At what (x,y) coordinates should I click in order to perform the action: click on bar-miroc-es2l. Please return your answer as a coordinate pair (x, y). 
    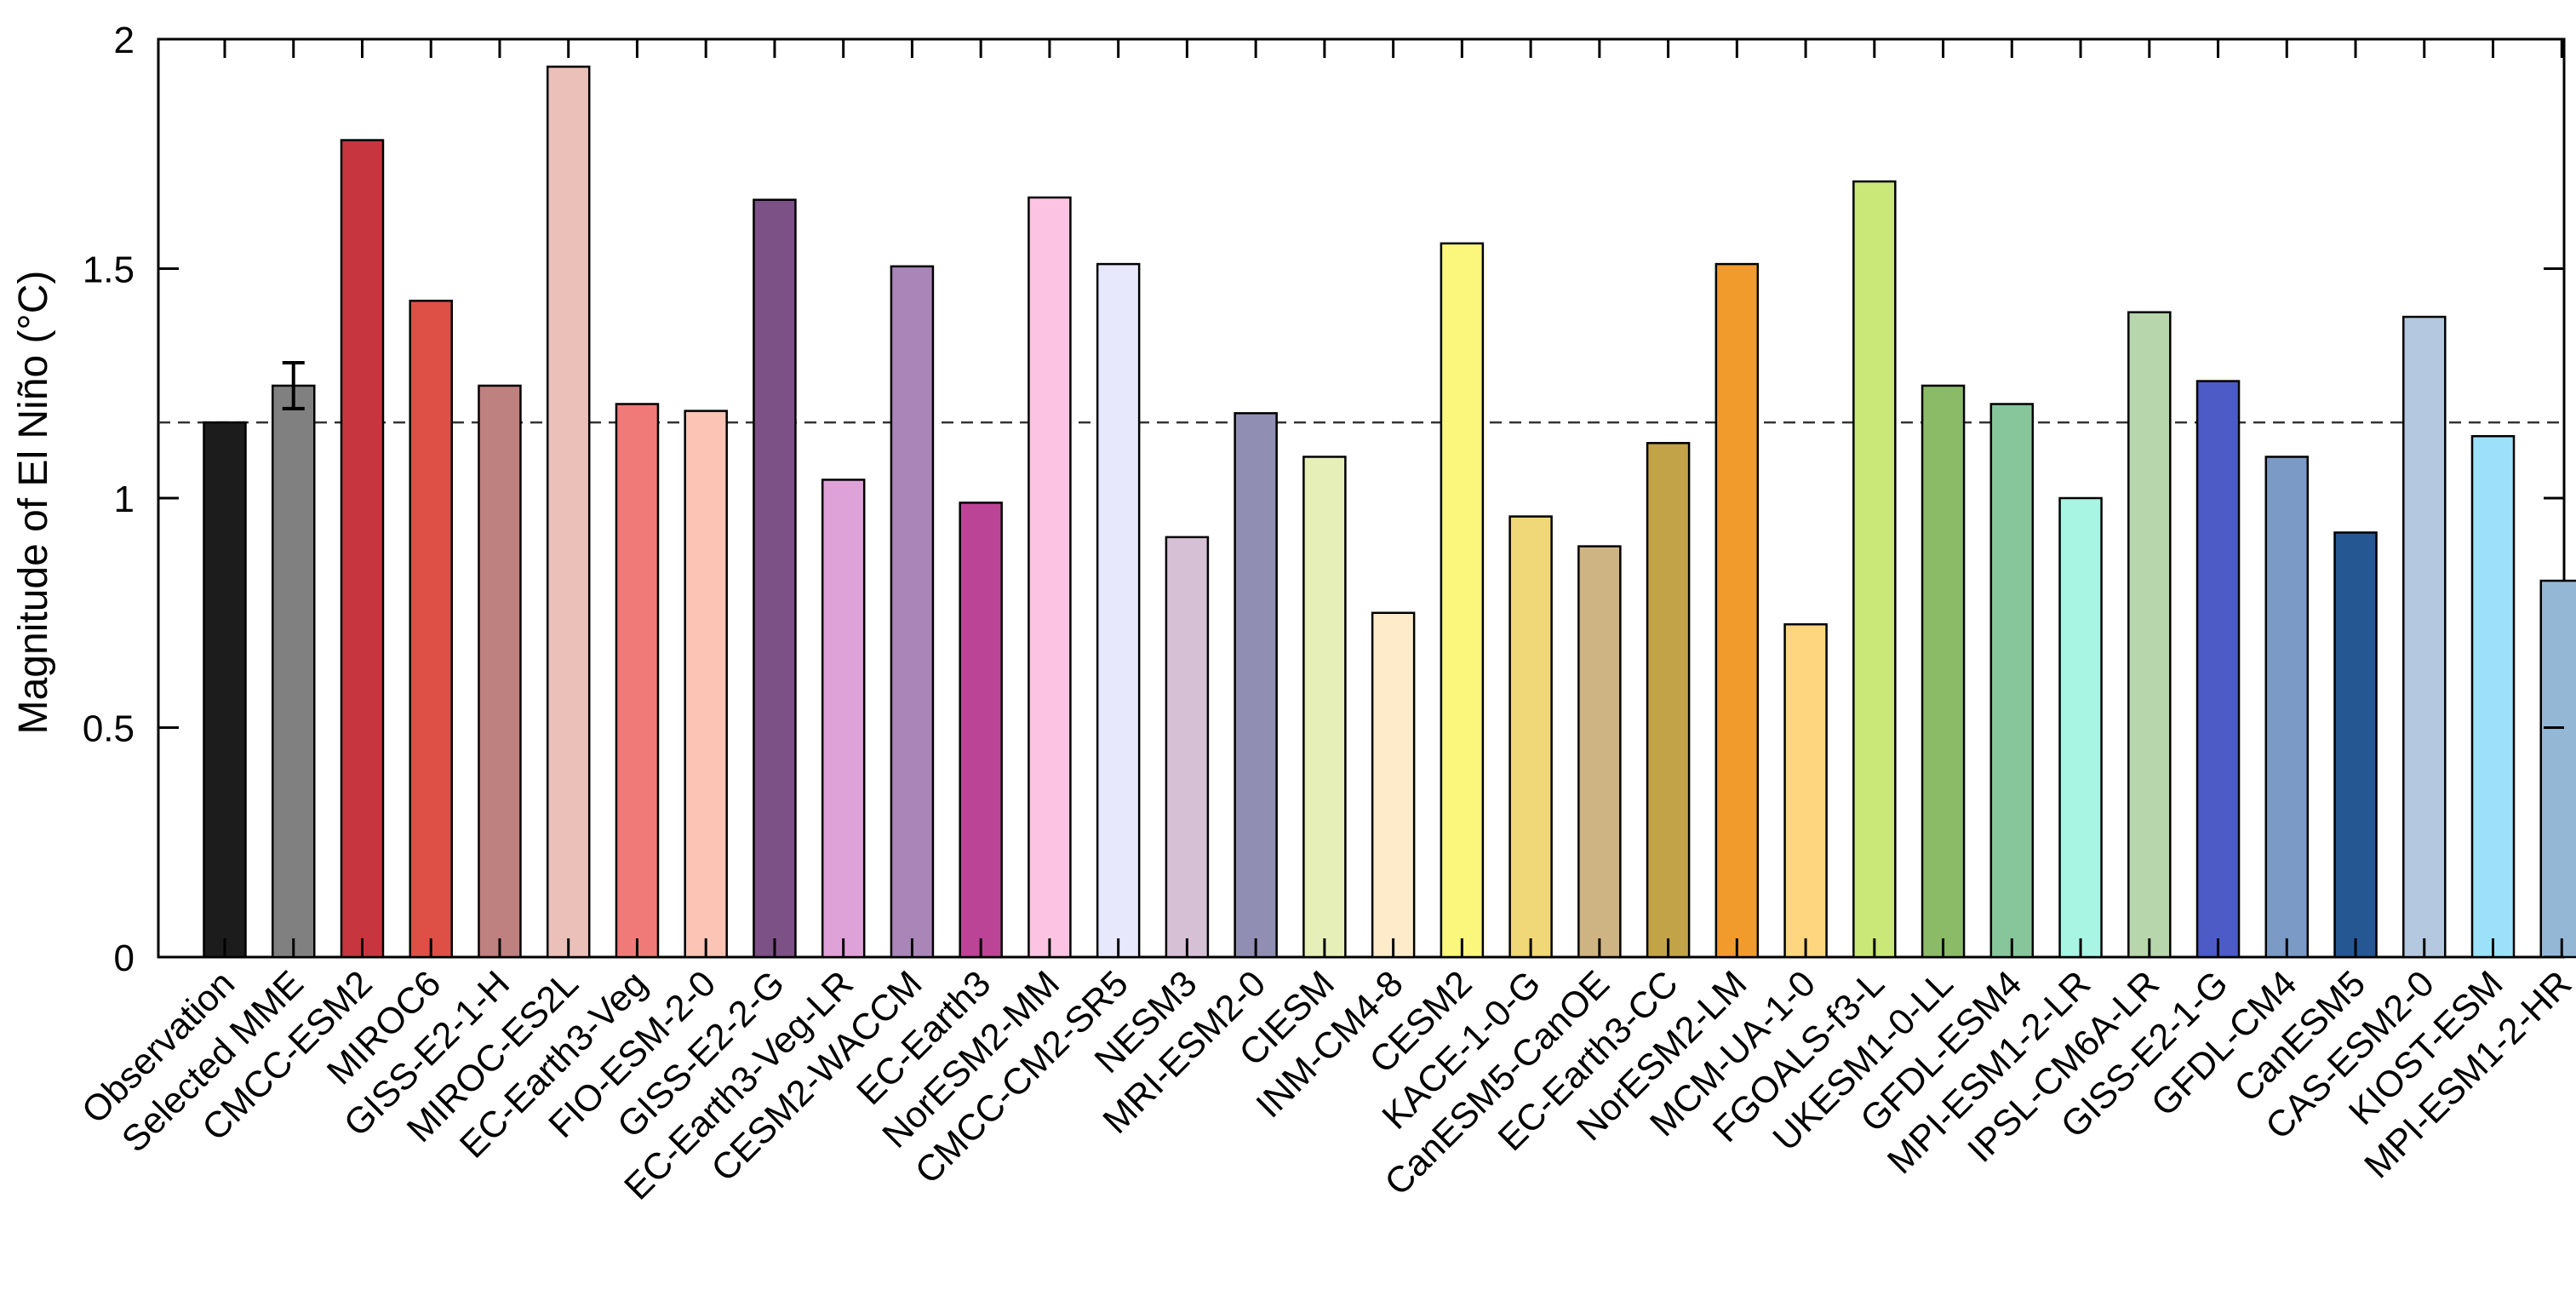
    Looking at the image, I should click on (568, 512).